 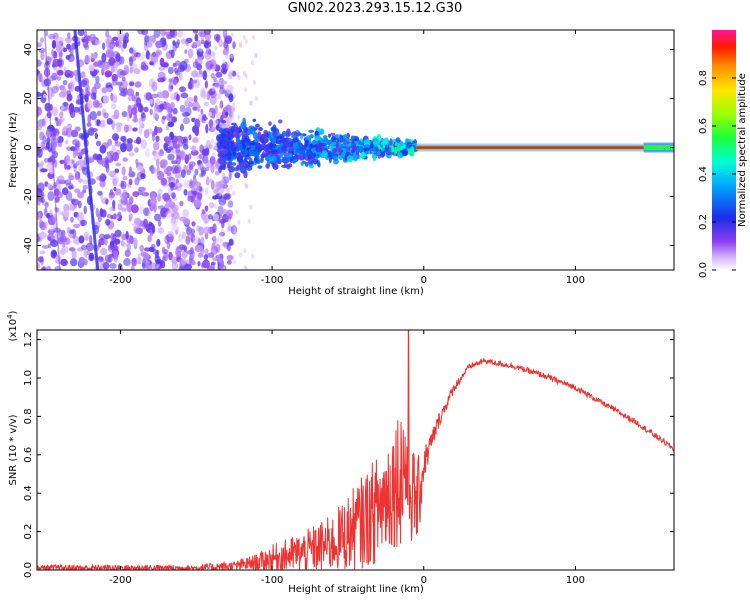 I want to click on y-tick-label: 0.6, so click(x=28, y=455).